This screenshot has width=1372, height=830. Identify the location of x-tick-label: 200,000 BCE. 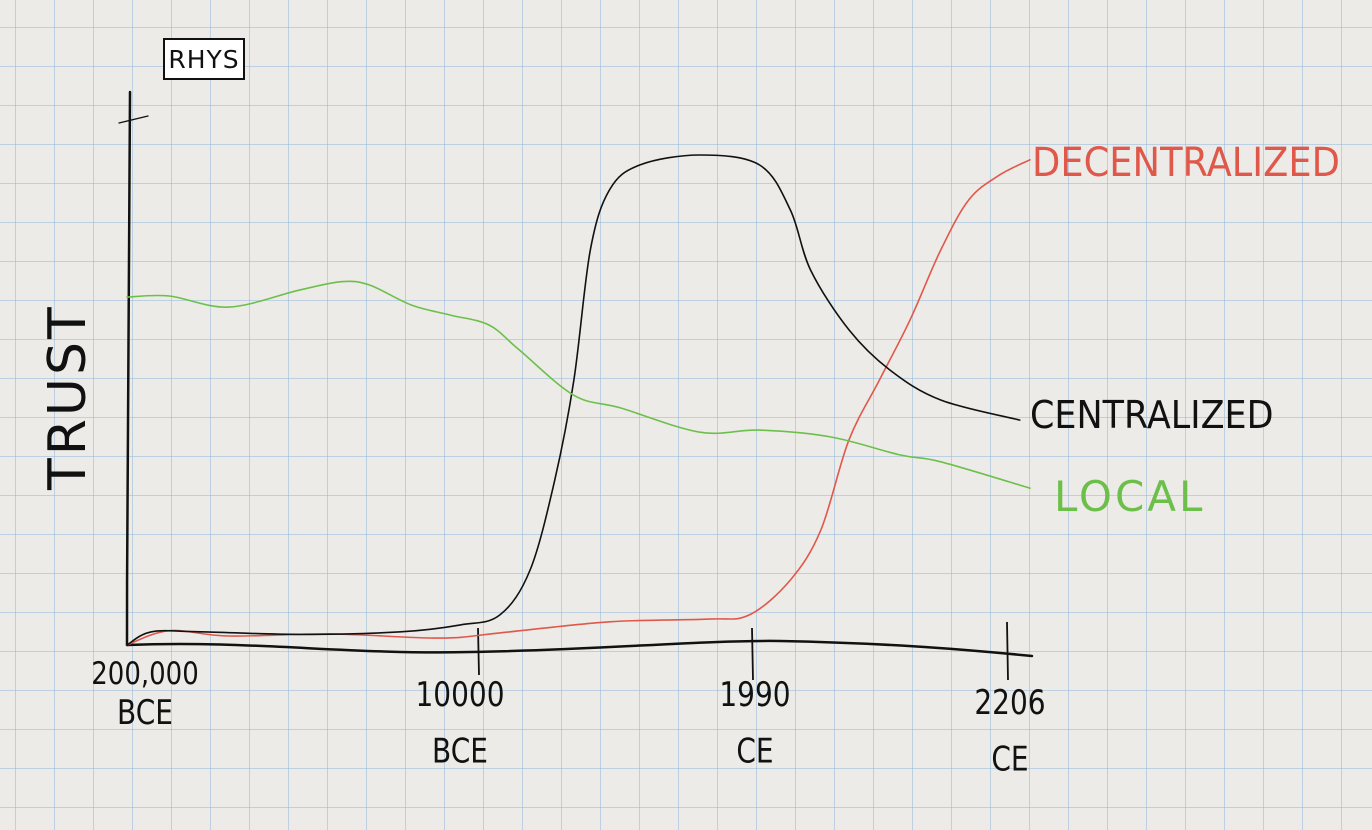
(145, 695).